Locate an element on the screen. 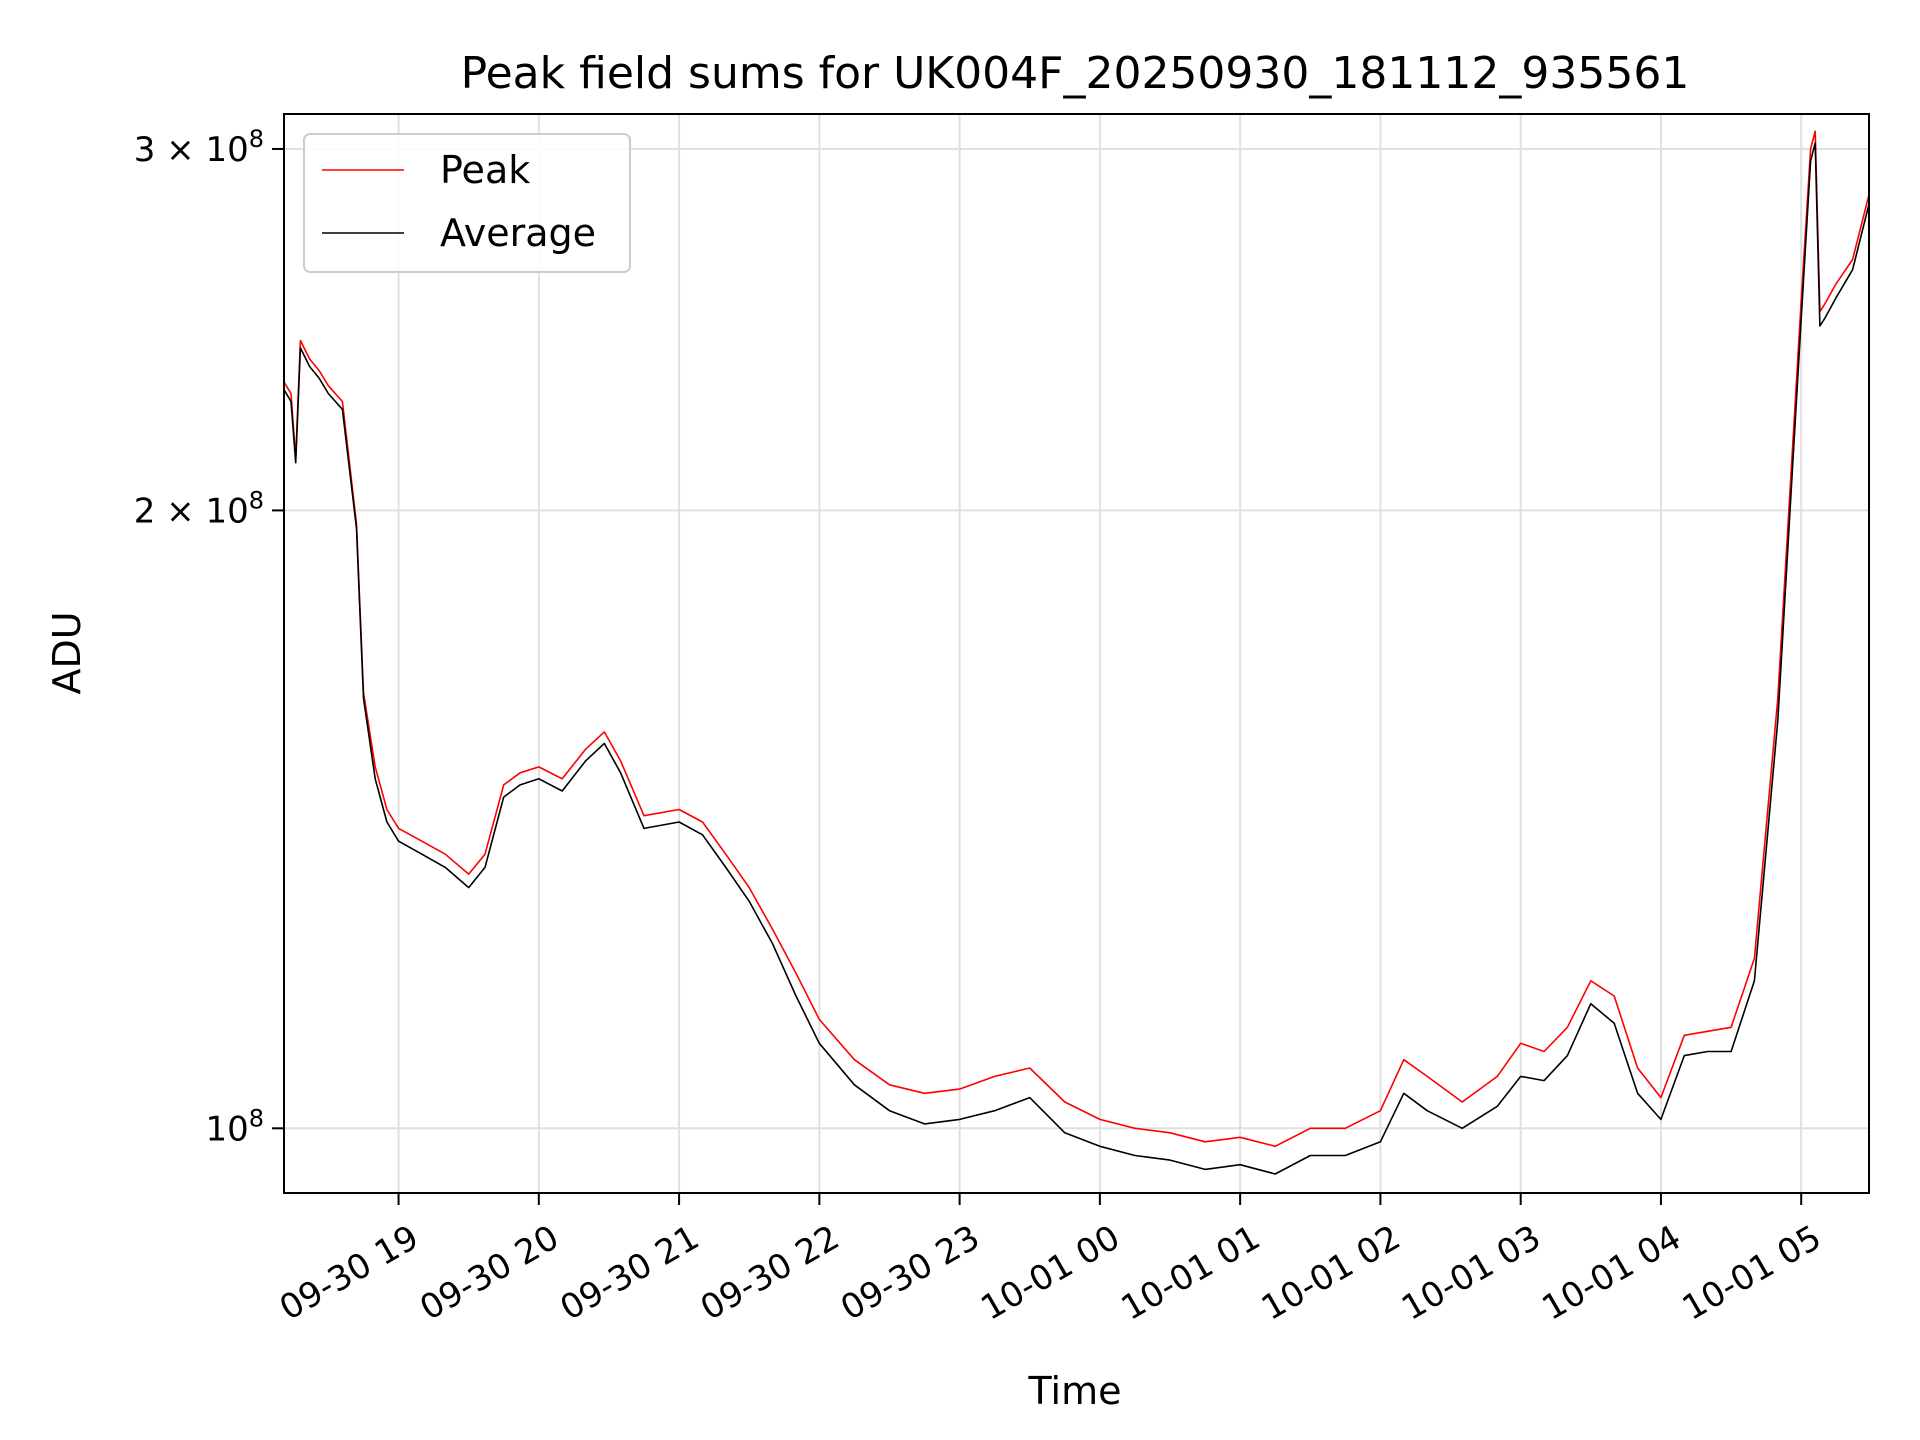 The image size is (1920, 1440). y-tick-label: 3 × 10⁸ is located at coordinates (199, 147).